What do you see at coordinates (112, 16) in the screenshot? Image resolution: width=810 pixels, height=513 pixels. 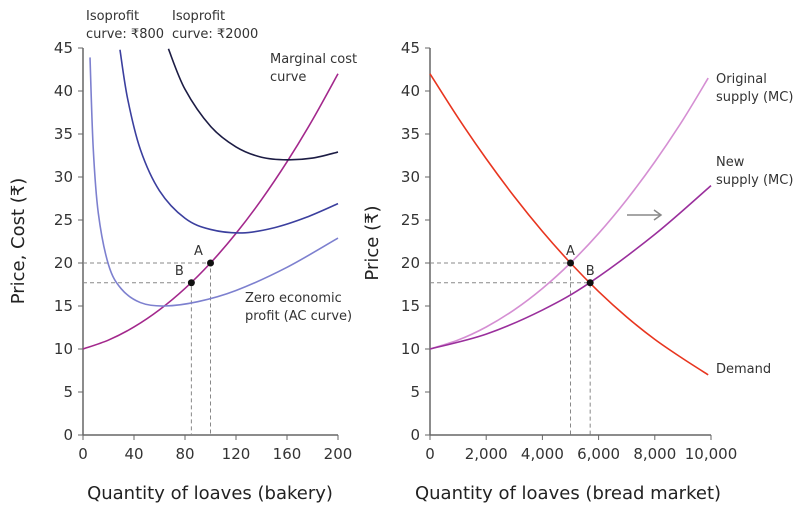 I see `label-isoprofit-800-line1: Isoprofit` at bounding box center [112, 16].